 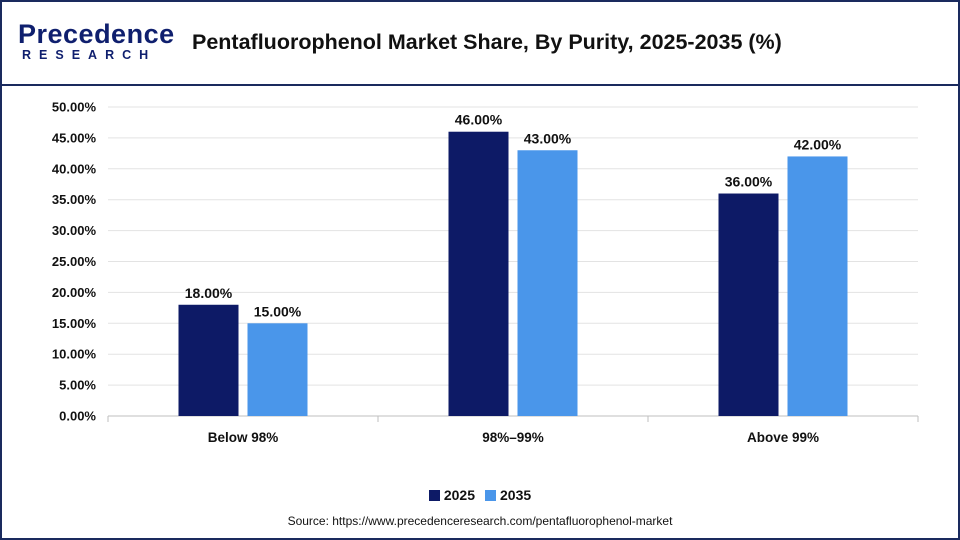 I want to click on x-category-label: Above 99%, so click(x=783, y=437).